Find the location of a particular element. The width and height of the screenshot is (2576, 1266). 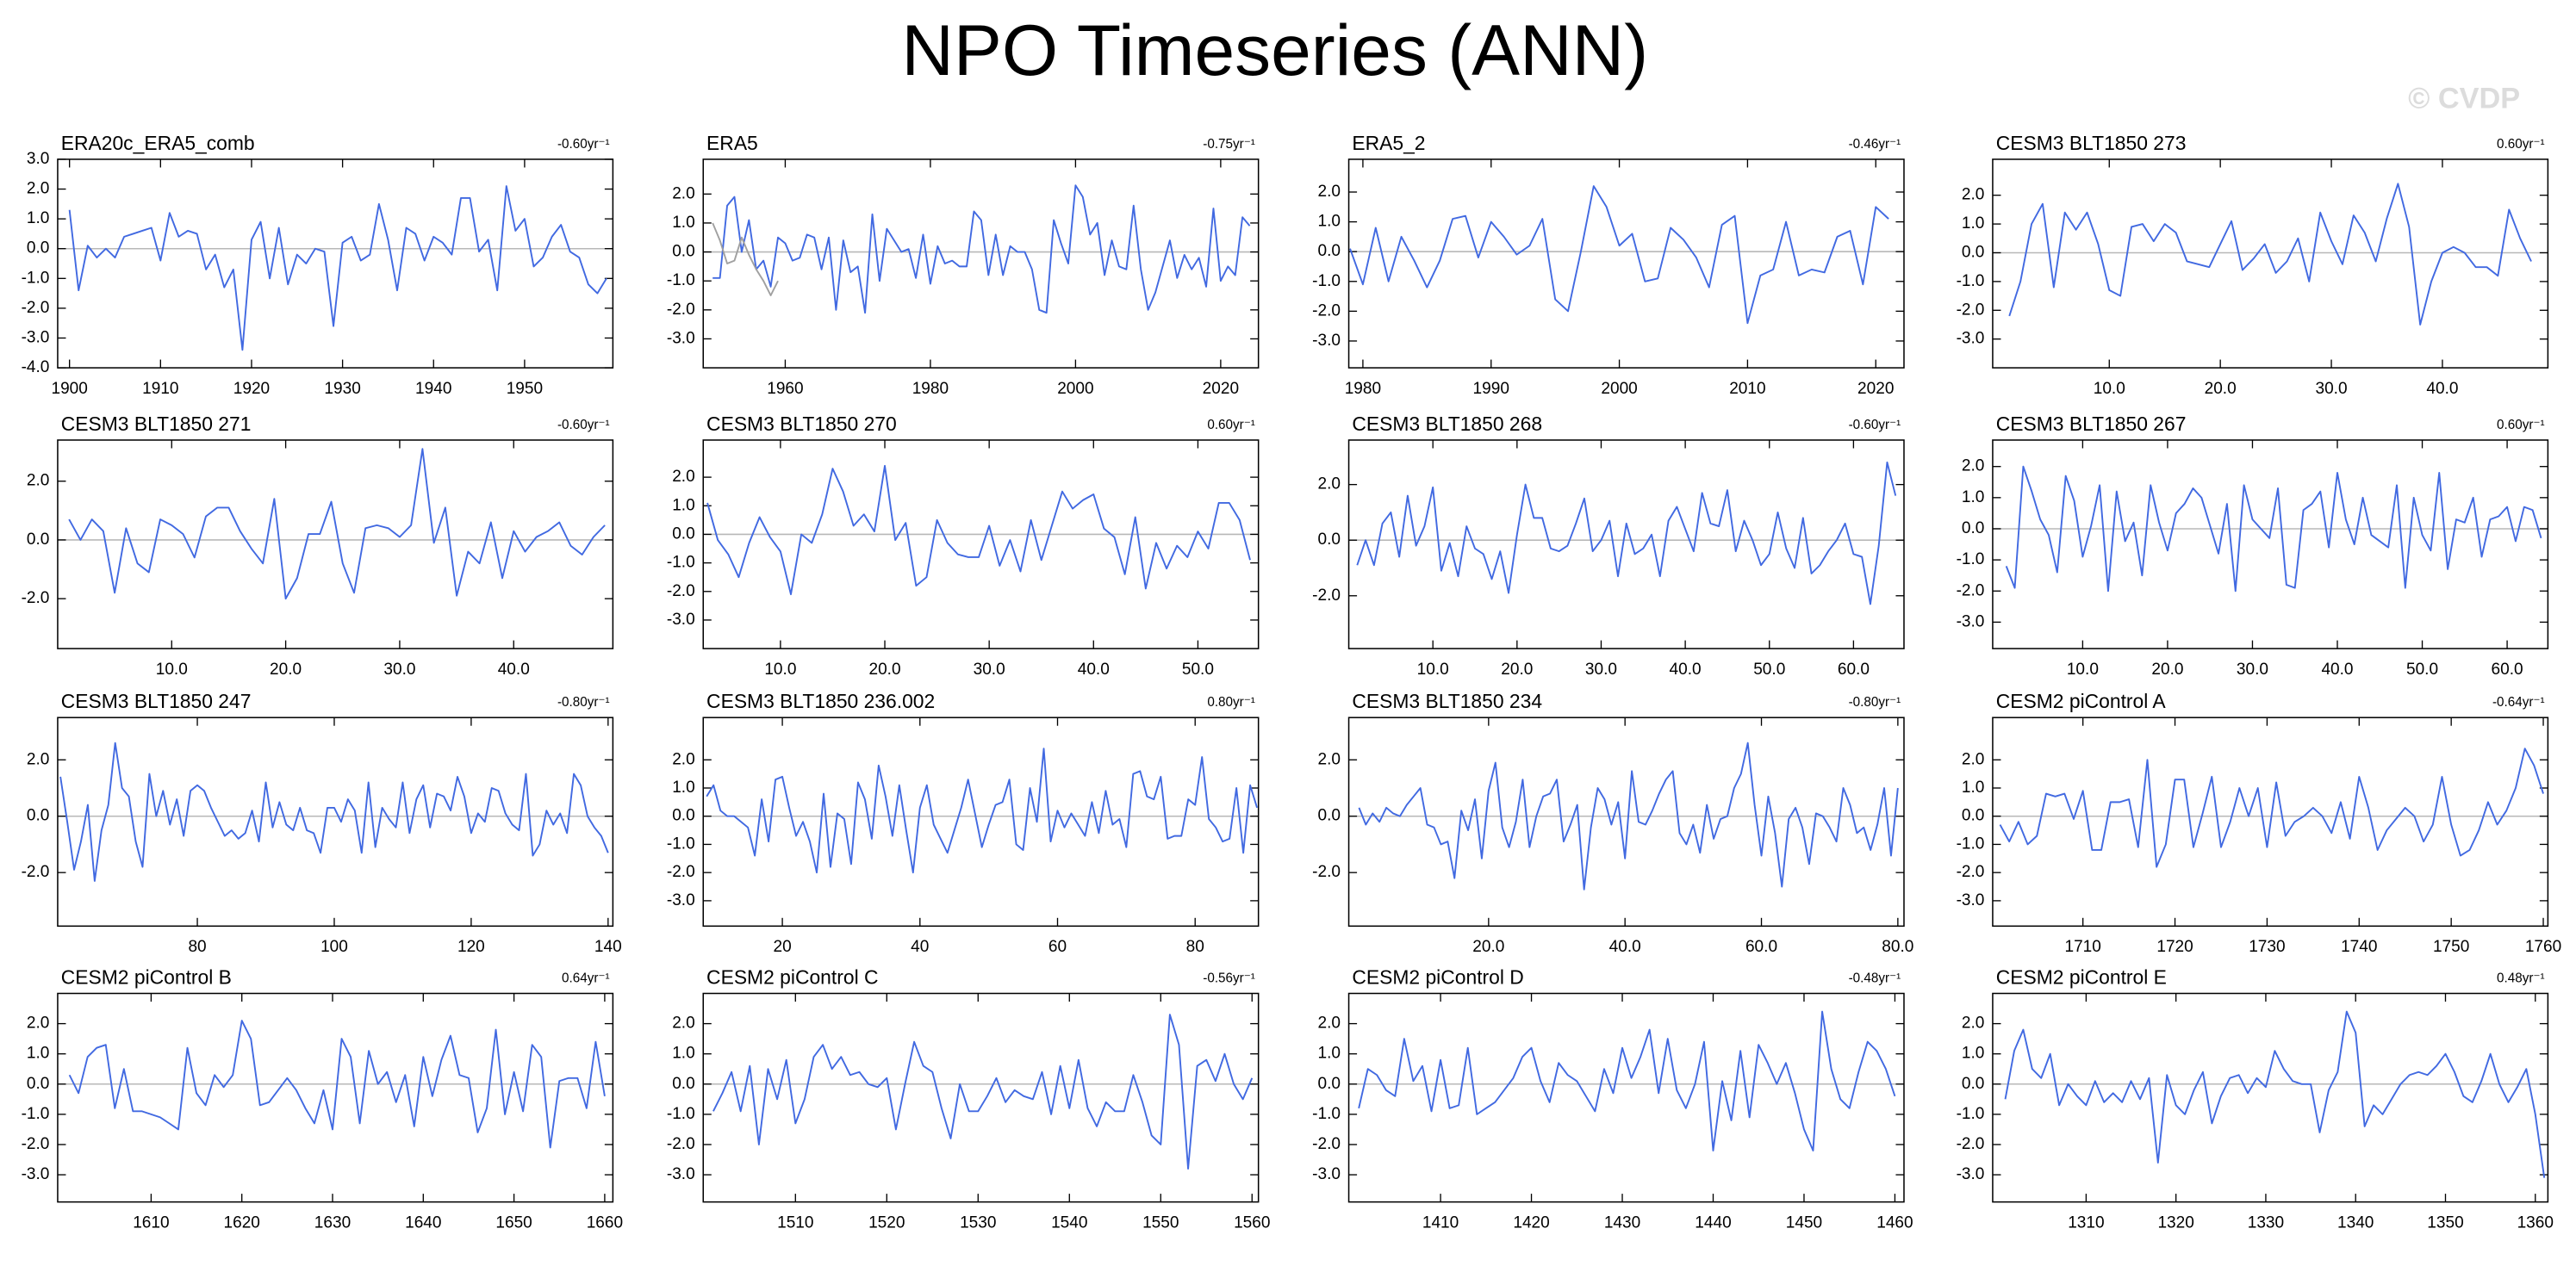

x-tick-label: 1510 is located at coordinates (795, 1223).